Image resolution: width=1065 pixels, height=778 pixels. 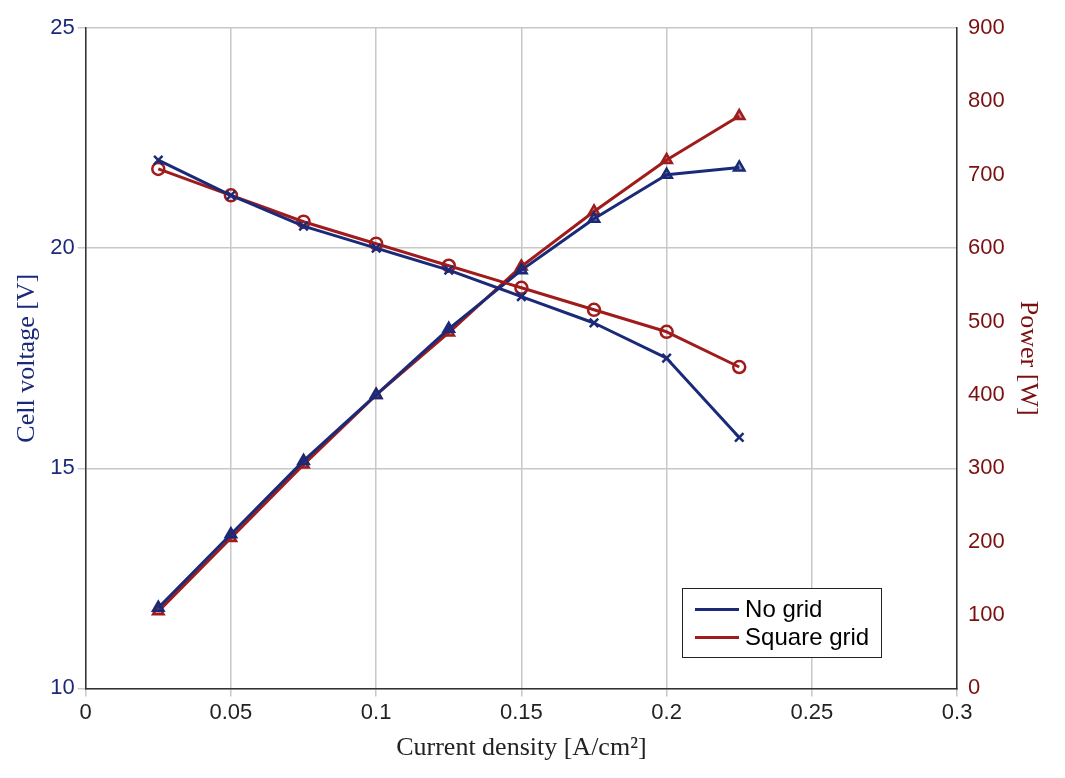 I want to click on x-tick-label: 0, so click(x=85, y=711).